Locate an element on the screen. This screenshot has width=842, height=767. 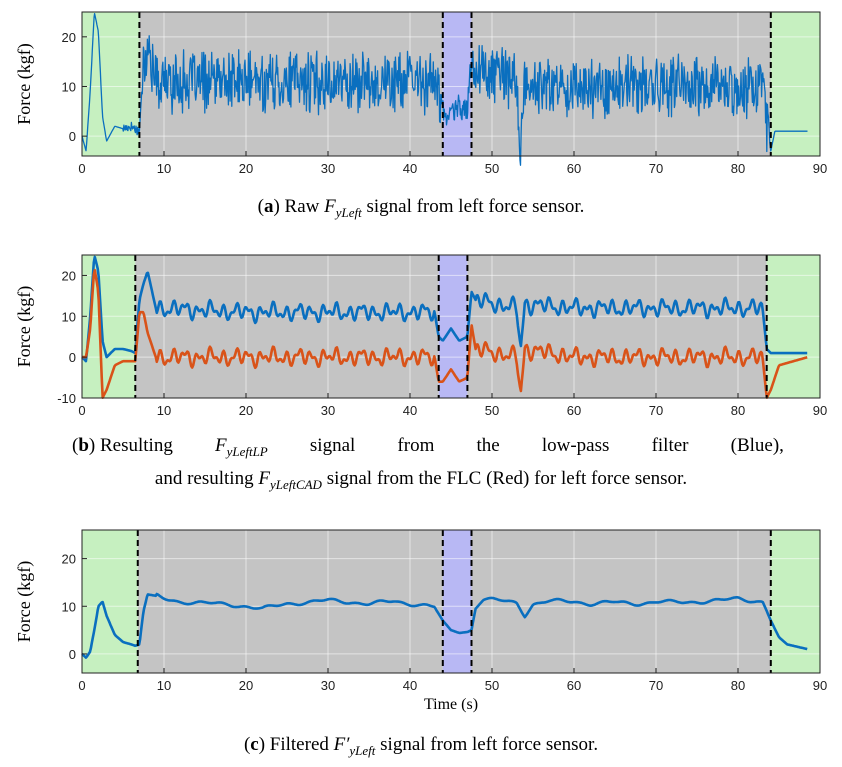
caption-a-symbol: F is located at coordinates (330, 206).